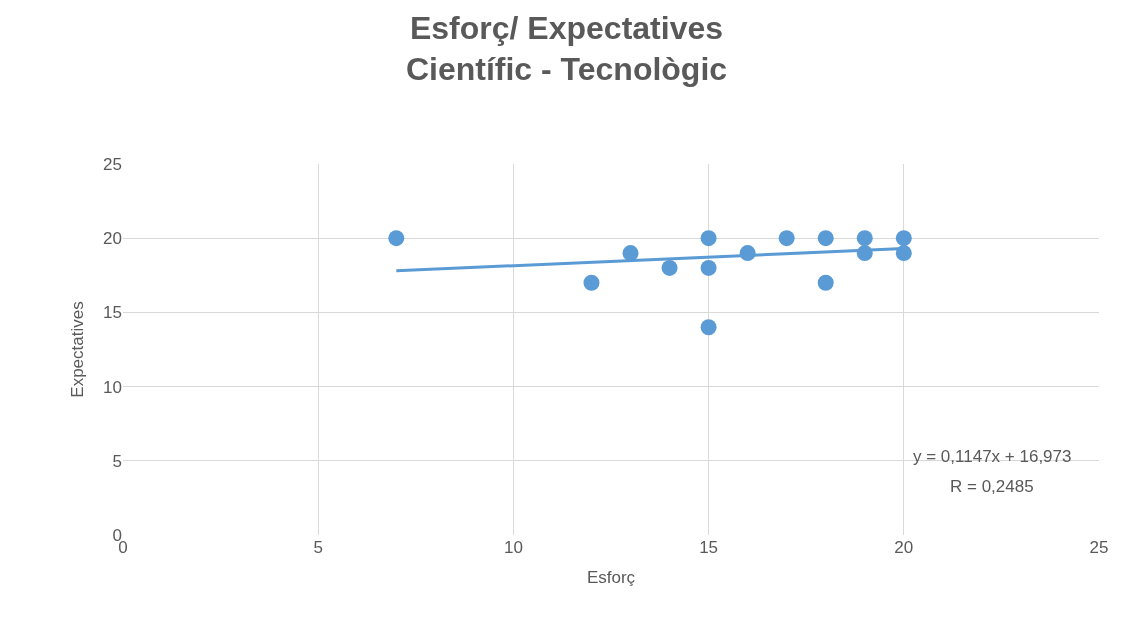  I want to click on y-tick-label: 5, so click(117, 461).